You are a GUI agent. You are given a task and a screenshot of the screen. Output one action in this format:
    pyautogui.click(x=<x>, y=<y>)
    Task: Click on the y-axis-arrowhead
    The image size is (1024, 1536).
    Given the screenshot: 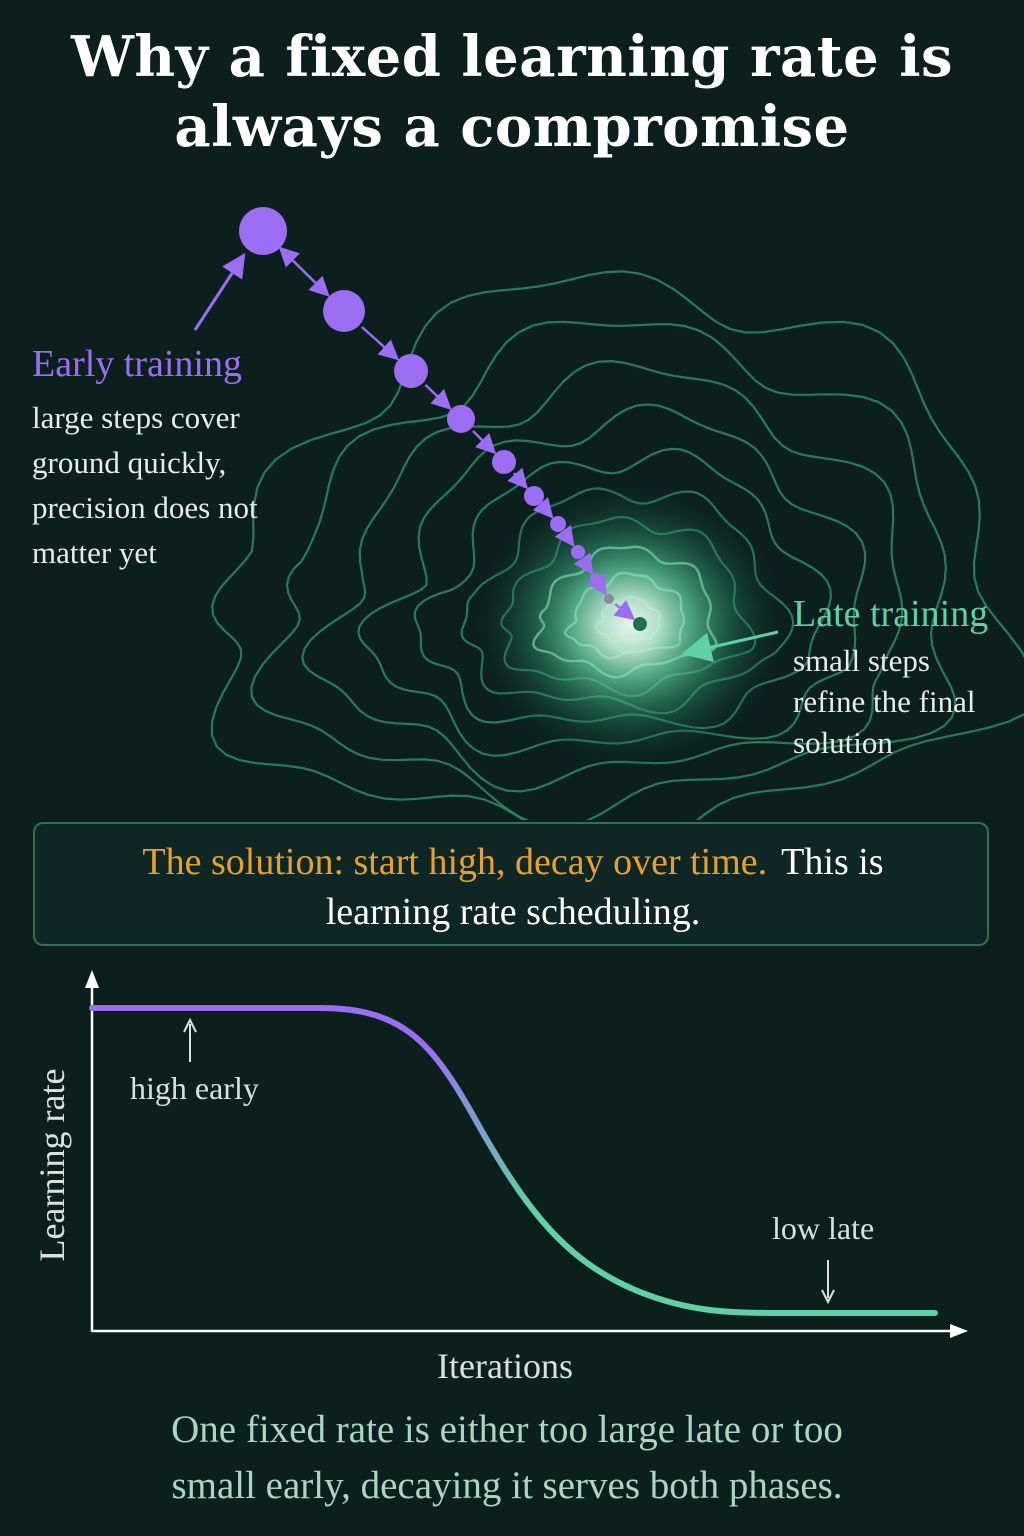 What is the action you would take?
    pyautogui.click(x=92, y=979)
    